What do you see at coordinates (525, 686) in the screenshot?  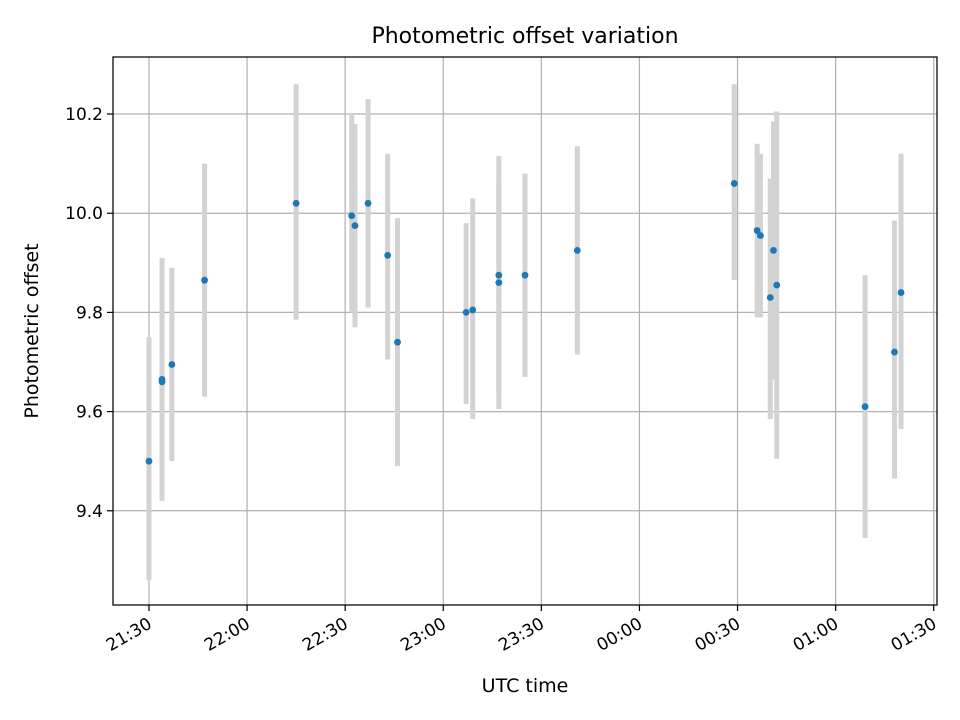 I see `x-axis-label: UTC time` at bounding box center [525, 686].